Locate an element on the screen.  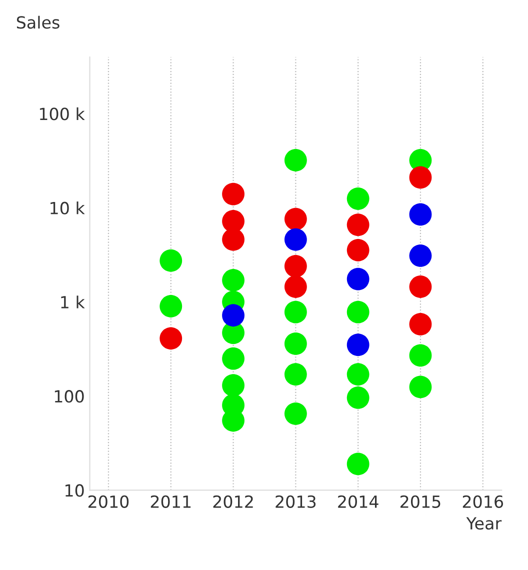
y-tick-label: 10 is located at coordinates (75, 490).